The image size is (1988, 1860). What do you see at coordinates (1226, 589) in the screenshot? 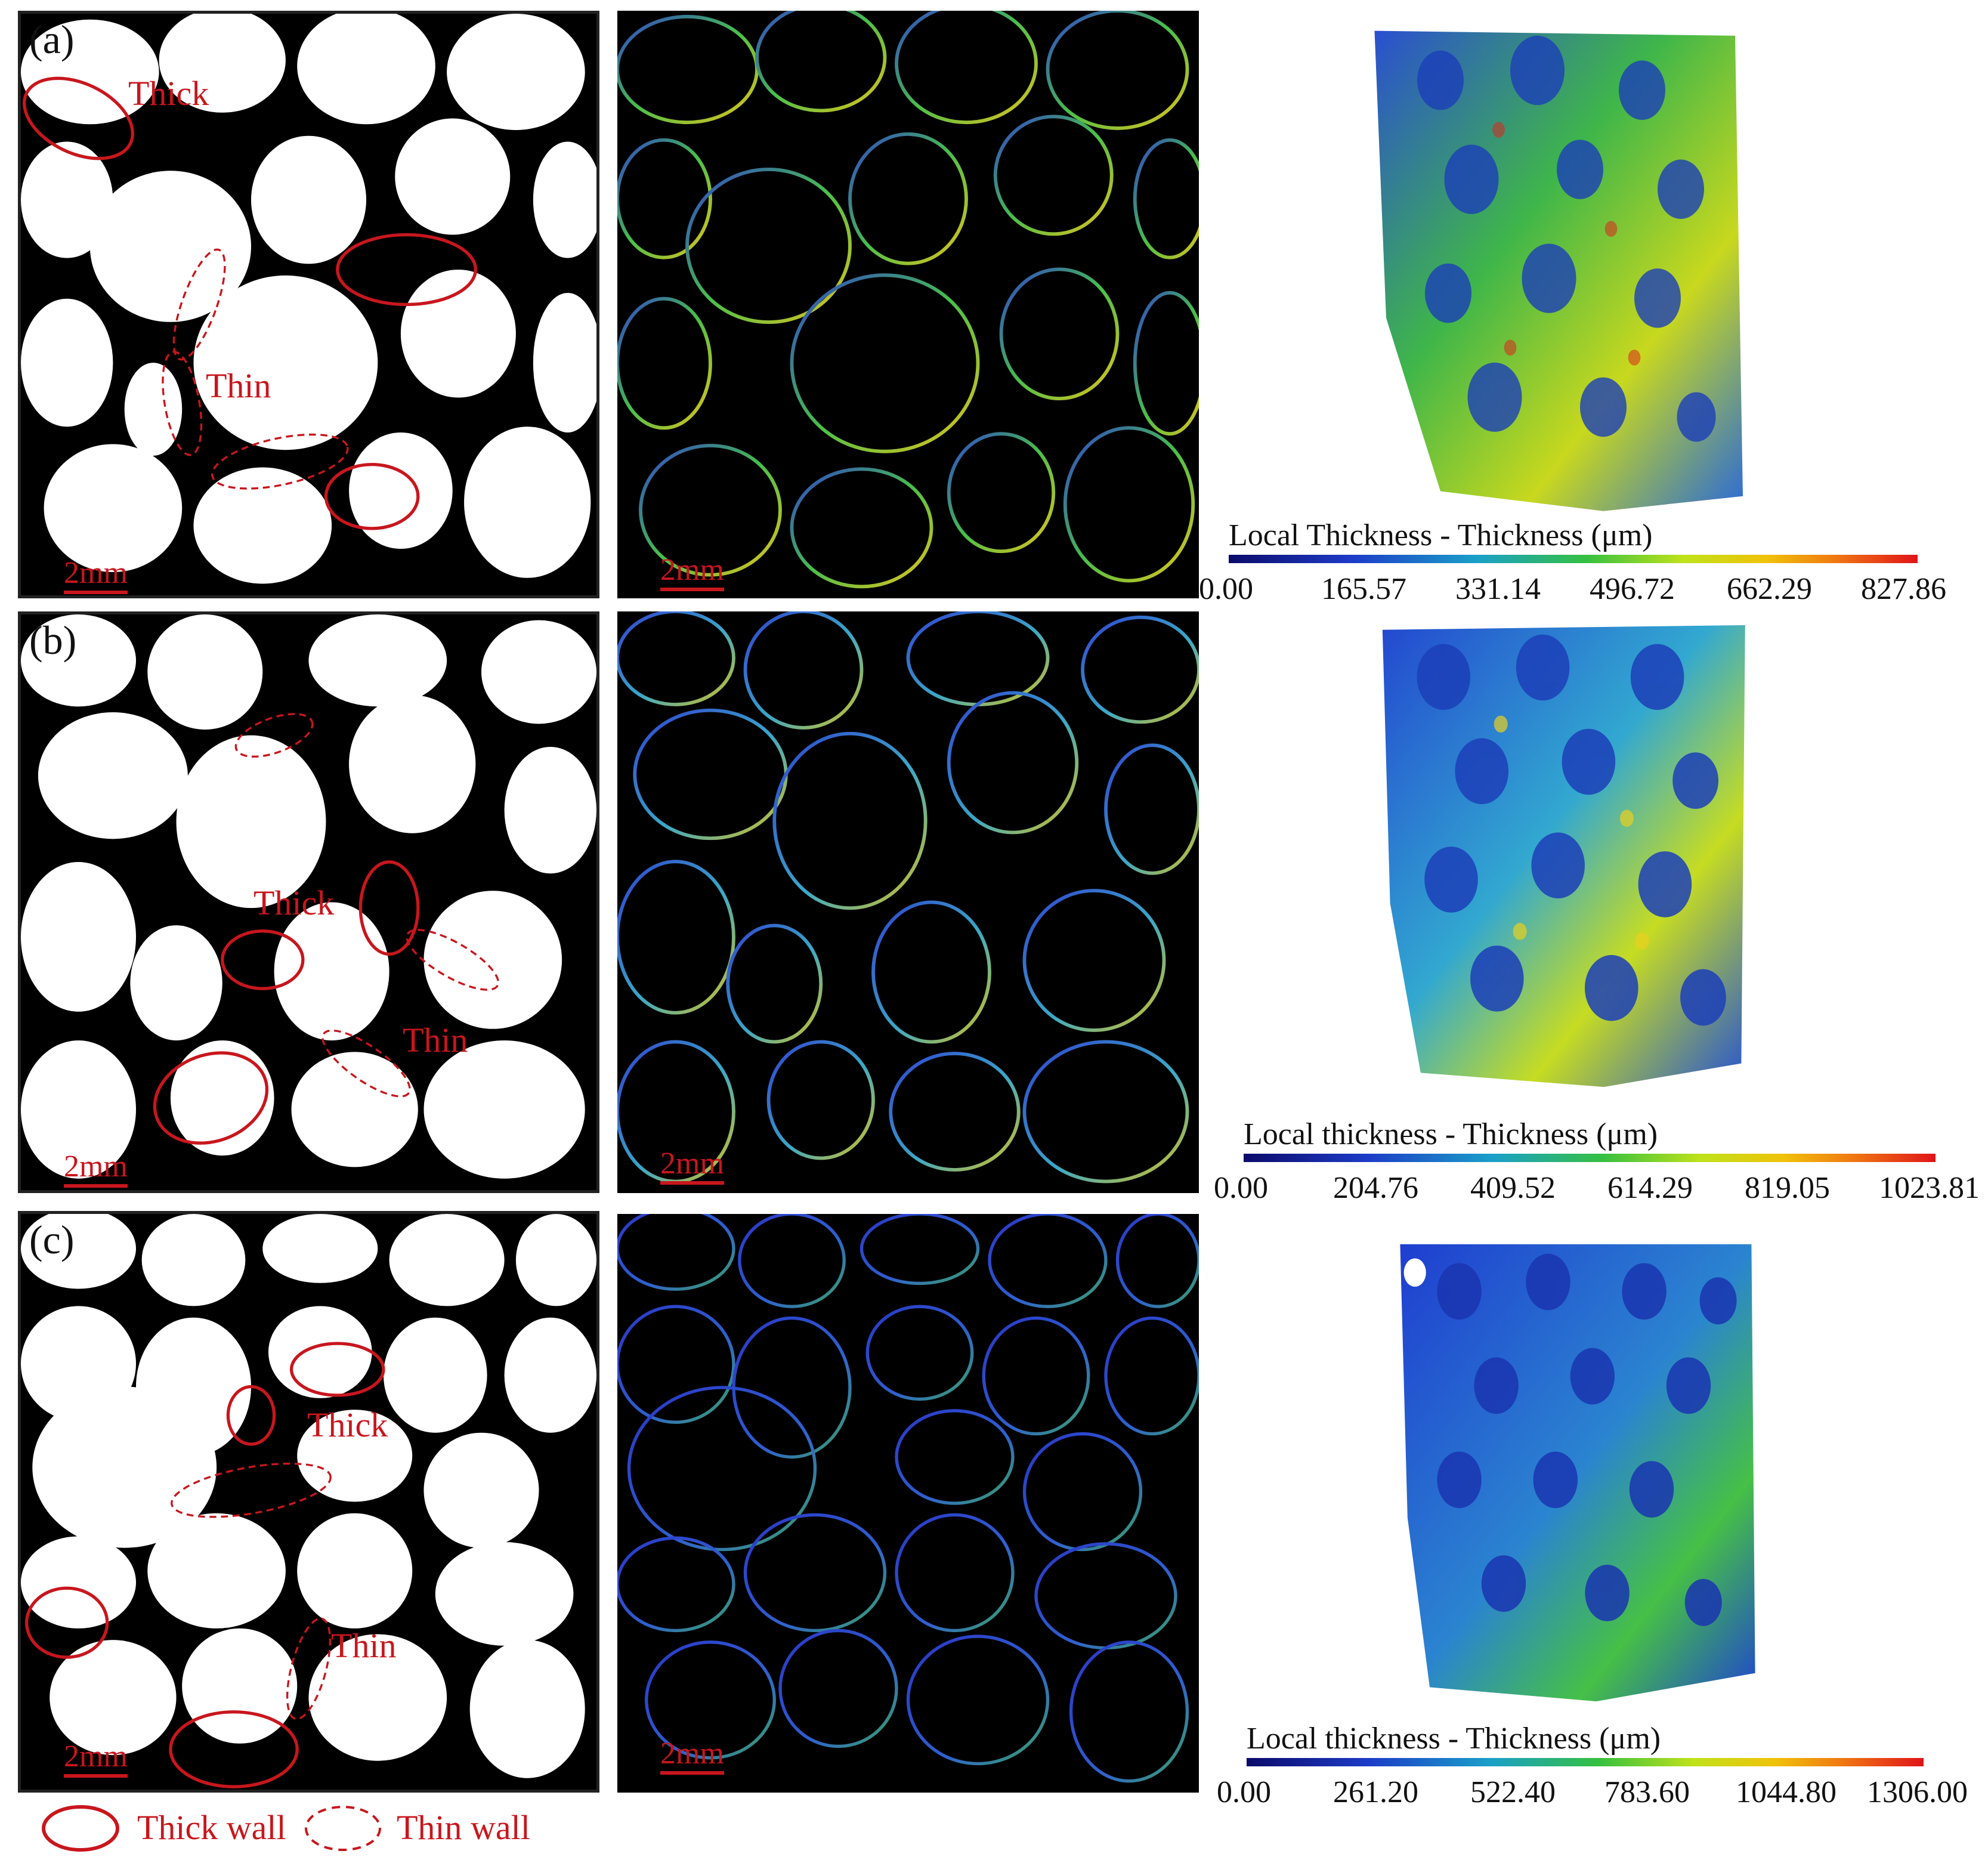
I see `colorbar-tick-a: 0.00` at bounding box center [1226, 589].